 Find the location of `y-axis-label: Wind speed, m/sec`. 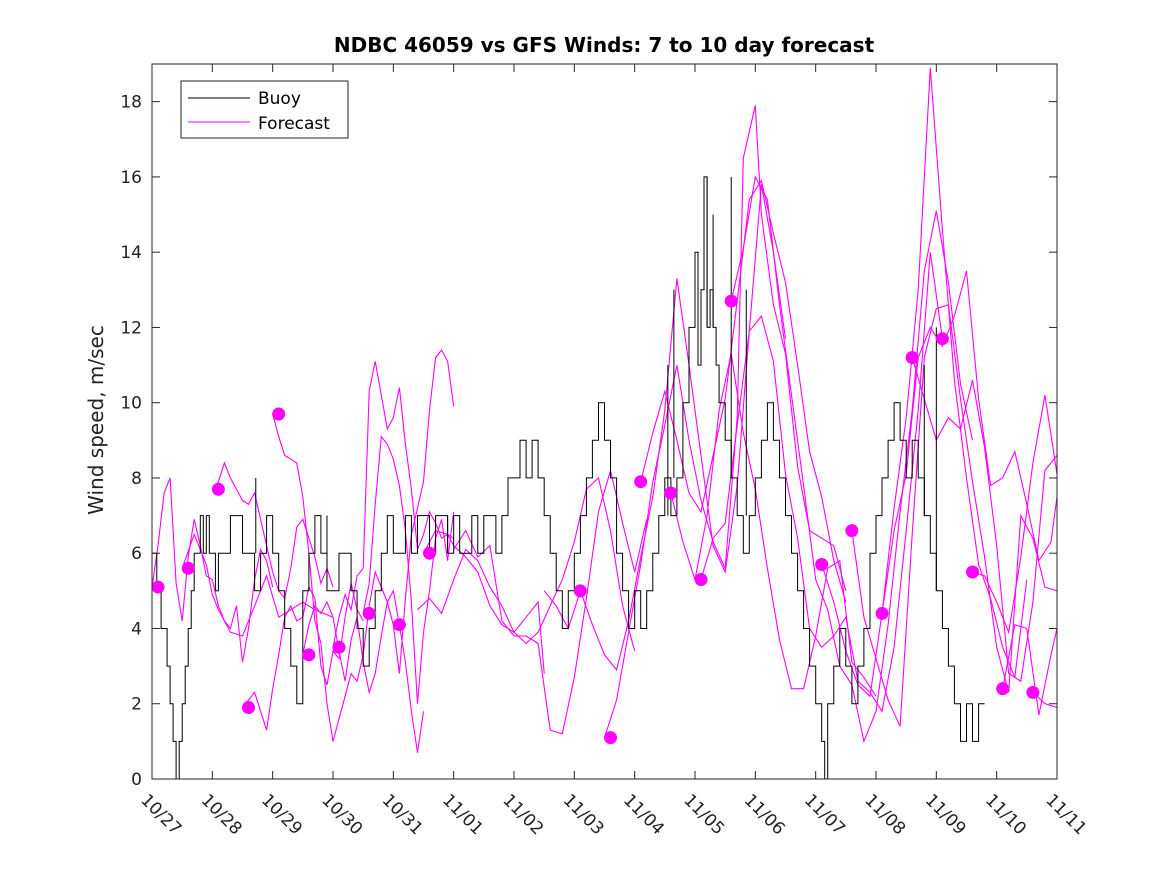

y-axis-label: Wind speed, m/sec is located at coordinates (96, 420).